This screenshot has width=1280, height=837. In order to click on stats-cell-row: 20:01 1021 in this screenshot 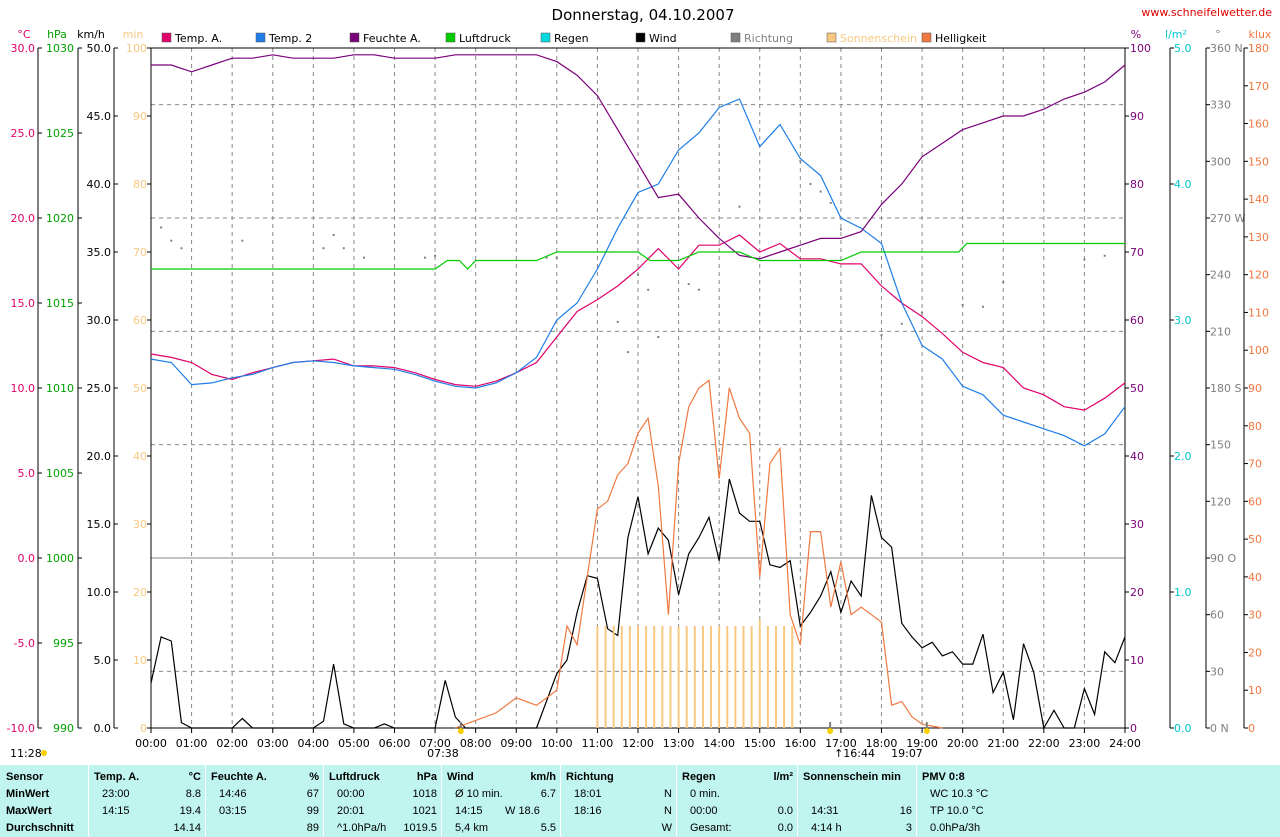, I will do `click(382, 811)`.